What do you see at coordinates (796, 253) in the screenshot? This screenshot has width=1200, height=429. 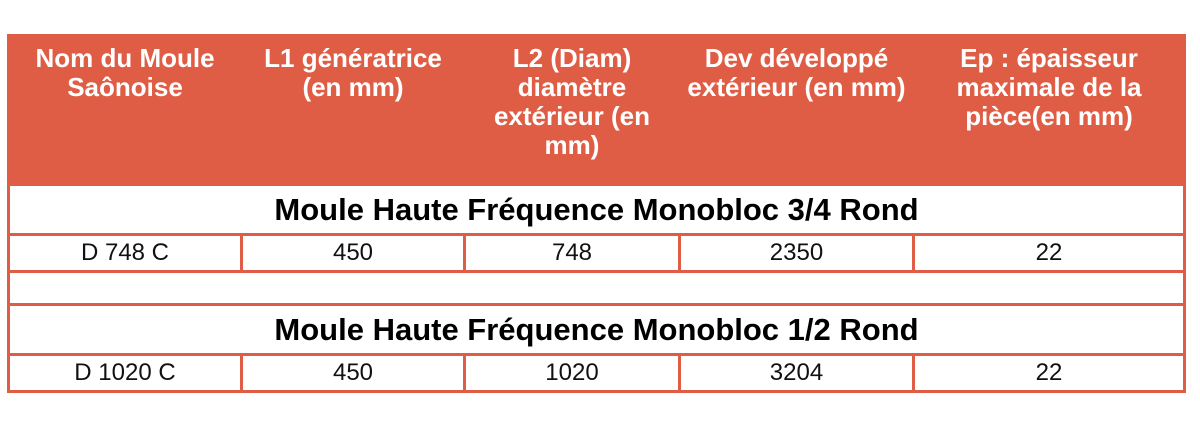 I see `cell-dev: 2350` at bounding box center [796, 253].